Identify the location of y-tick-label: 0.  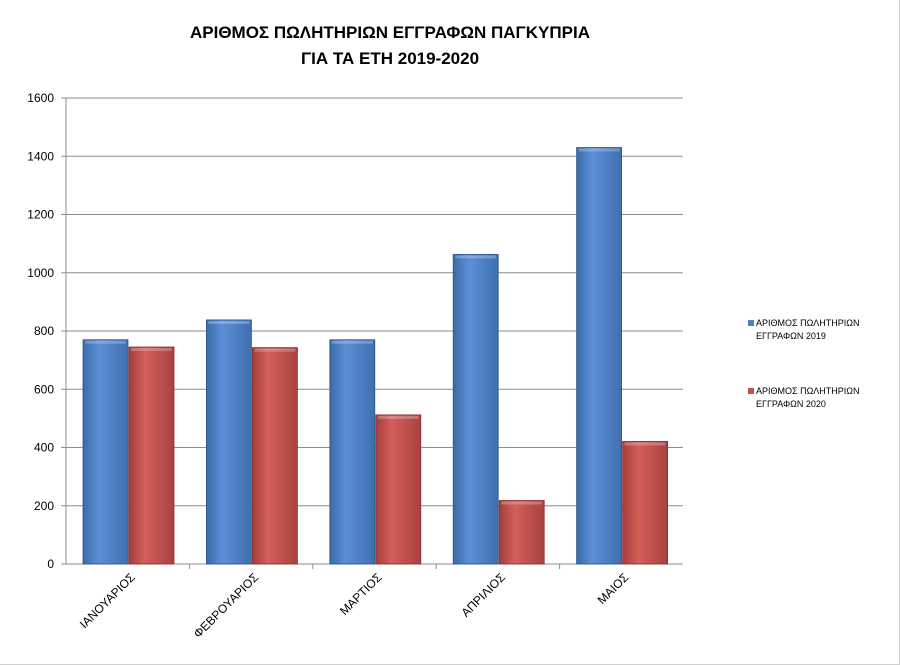
(50, 564).